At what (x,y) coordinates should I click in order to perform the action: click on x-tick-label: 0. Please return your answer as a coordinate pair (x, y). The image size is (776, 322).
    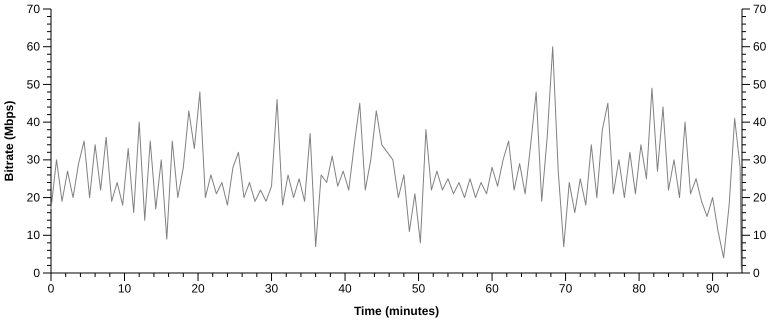
    Looking at the image, I should click on (51, 289).